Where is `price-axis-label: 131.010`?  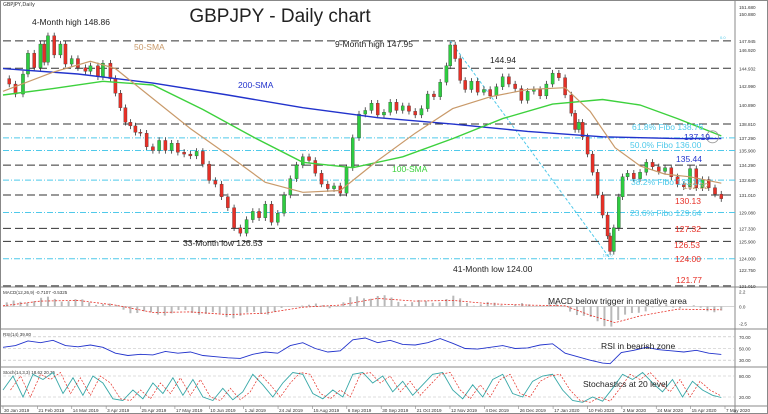
price-axis-label: 131.010 is located at coordinates (747, 195).